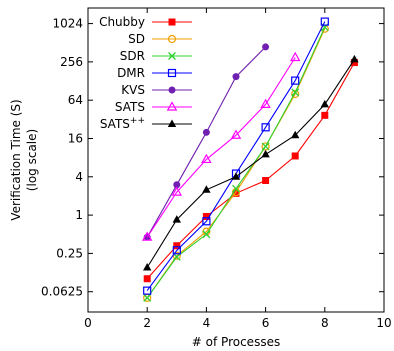  I want to click on y-tick-label: 16, so click(75, 139).